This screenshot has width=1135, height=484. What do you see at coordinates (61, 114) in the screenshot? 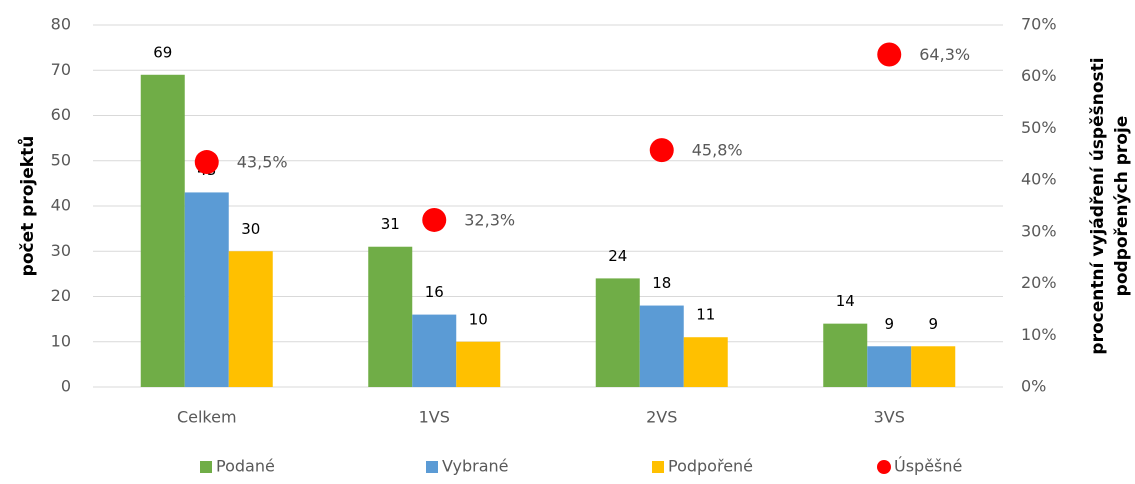
I see `y-tick-label: 60` at bounding box center [61, 114].